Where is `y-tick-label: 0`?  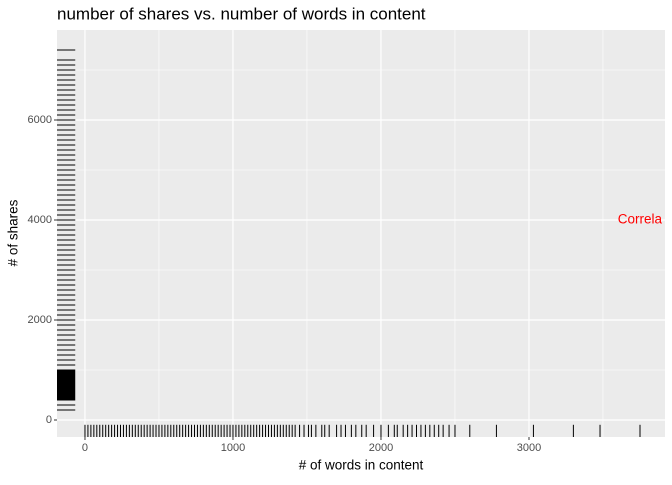
y-tick-label: 0 is located at coordinates (49, 420).